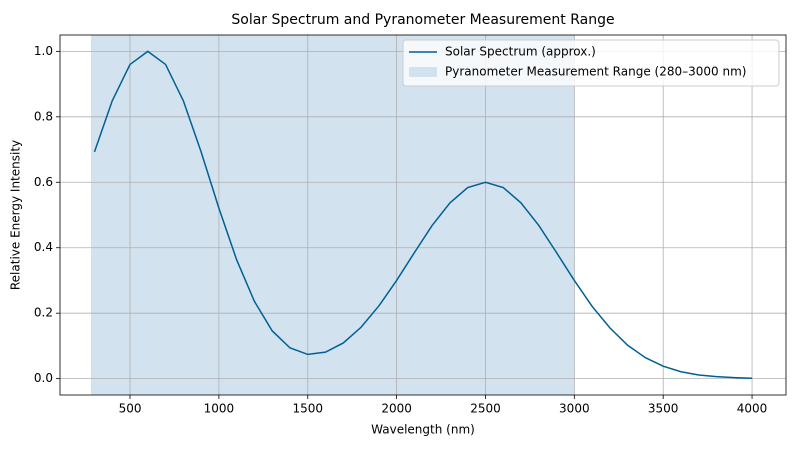  What do you see at coordinates (219, 409) in the screenshot?
I see `x-tick-label: 1000` at bounding box center [219, 409].